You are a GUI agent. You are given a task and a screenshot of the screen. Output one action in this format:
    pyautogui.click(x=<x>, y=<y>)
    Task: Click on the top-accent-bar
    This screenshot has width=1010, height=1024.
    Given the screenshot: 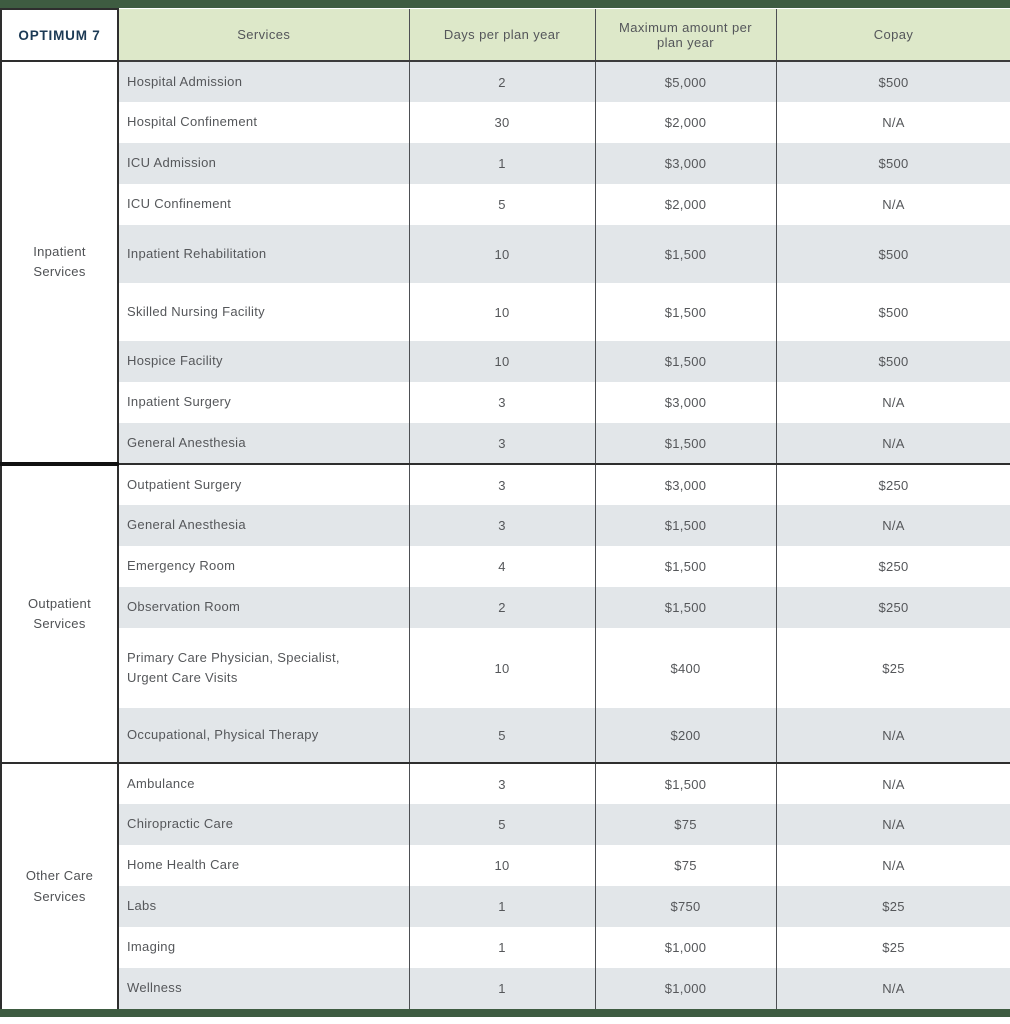 What is the action you would take?
    pyautogui.click(x=505, y=4)
    